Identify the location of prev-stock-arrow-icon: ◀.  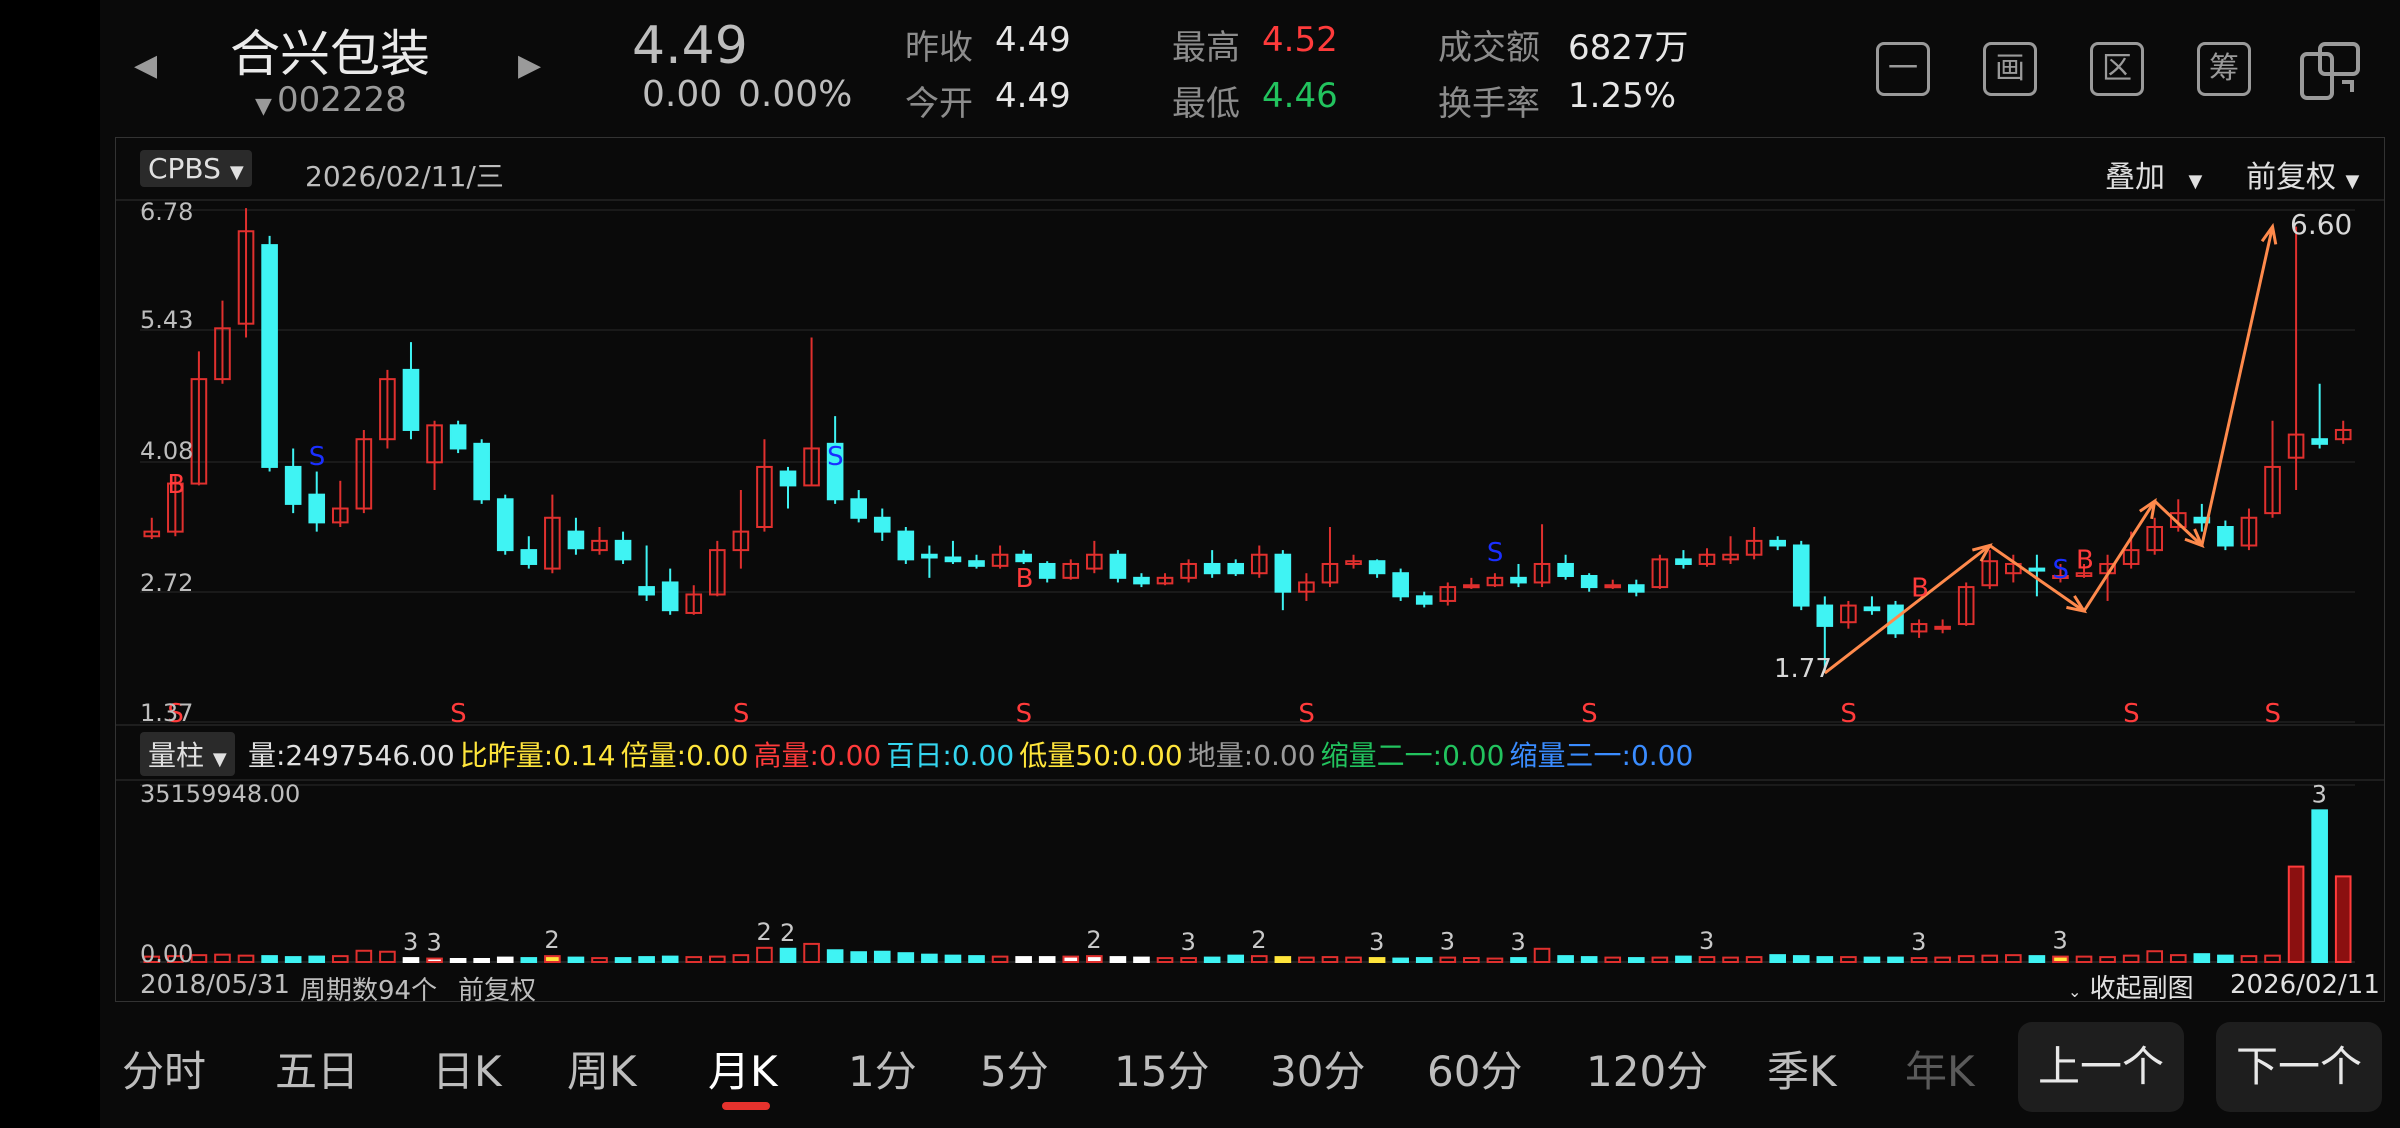
(146, 65).